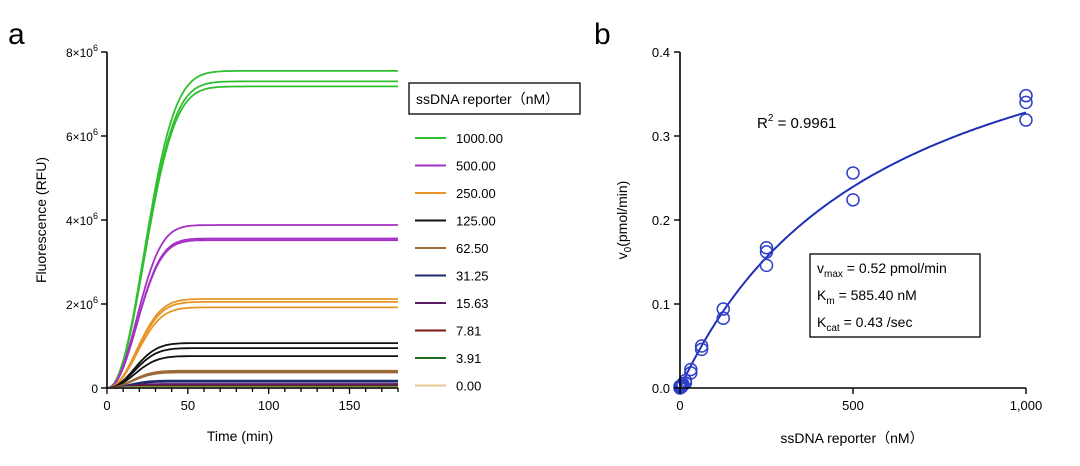  Describe the element at coordinates (472, 303) in the screenshot. I see `legend-label-15.63: 15.63` at that location.